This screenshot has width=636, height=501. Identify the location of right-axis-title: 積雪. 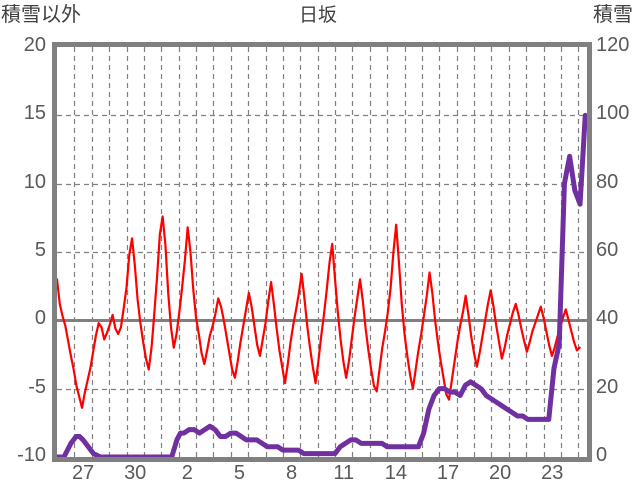
(613, 15).